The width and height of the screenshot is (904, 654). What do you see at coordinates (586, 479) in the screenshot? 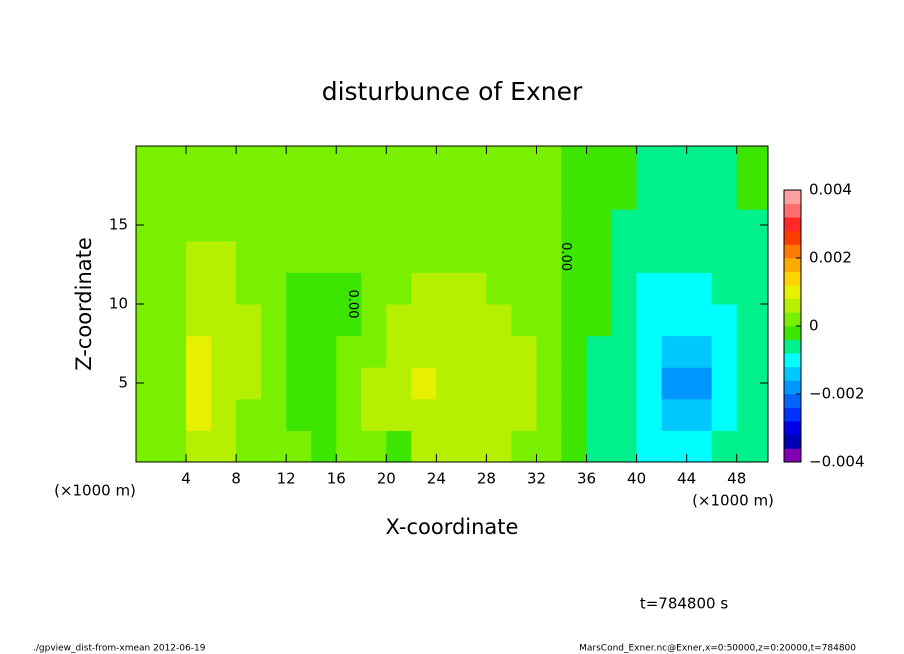
I see `x-tick-label: 36` at bounding box center [586, 479].